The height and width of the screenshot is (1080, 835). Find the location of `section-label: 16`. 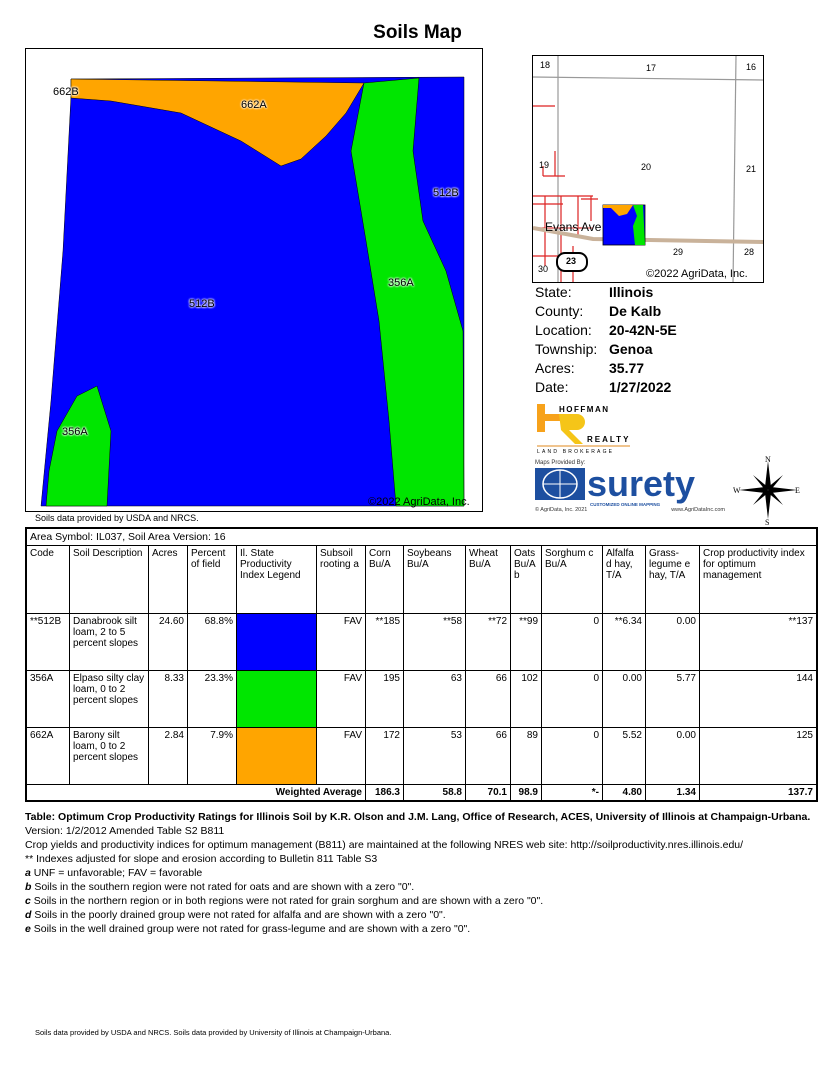

section-label: 16 is located at coordinates (751, 67).